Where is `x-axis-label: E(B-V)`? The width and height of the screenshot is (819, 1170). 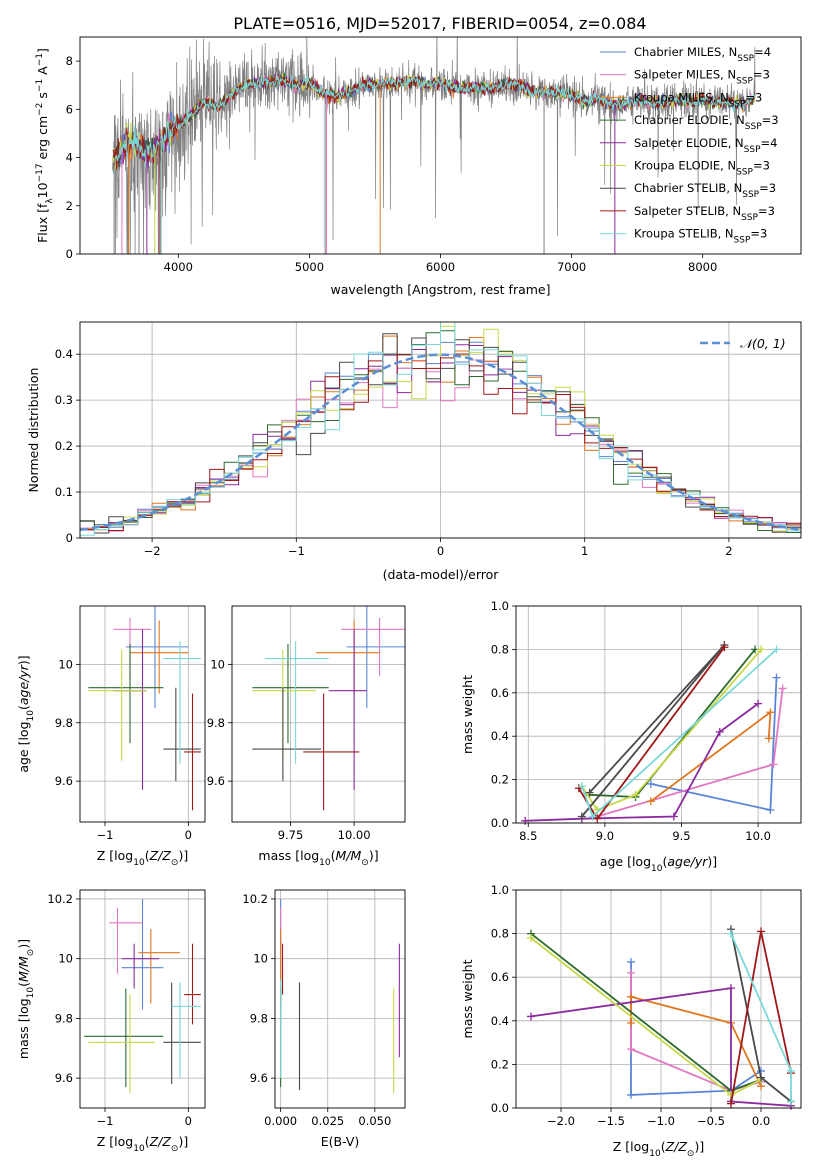
x-axis-label: E(B-V) is located at coordinates (340, 1141).